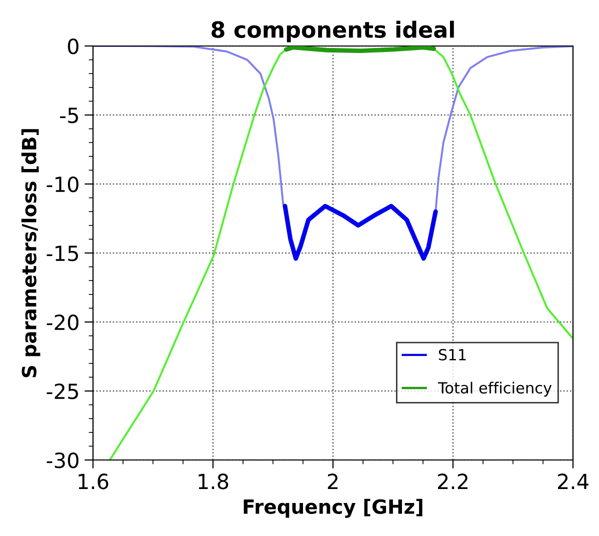 The image size is (599, 536). I want to click on y-tick-label: -15, so click(62, 254).